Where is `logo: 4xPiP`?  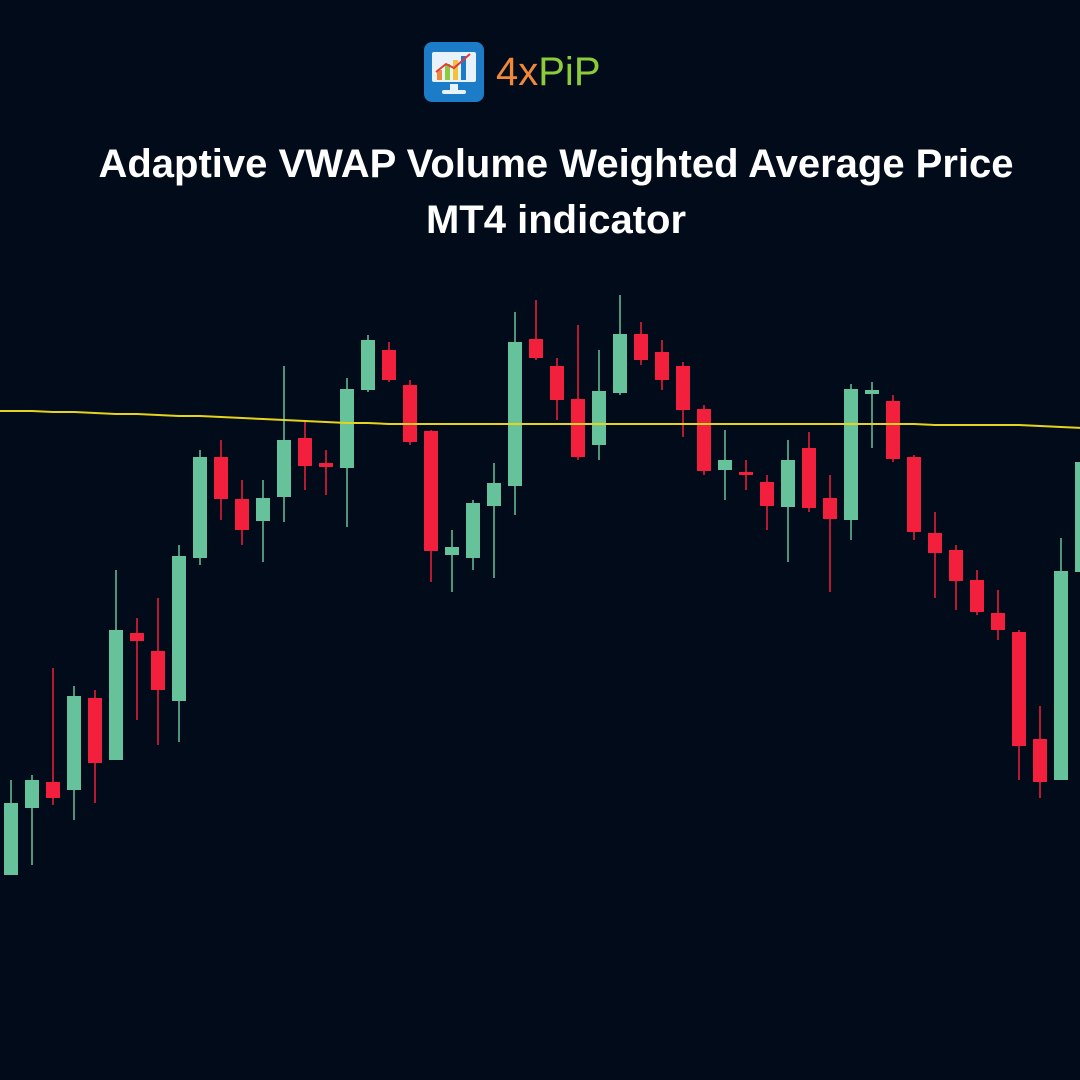 logo: 4xPiP is located at coordinates (512, 72).